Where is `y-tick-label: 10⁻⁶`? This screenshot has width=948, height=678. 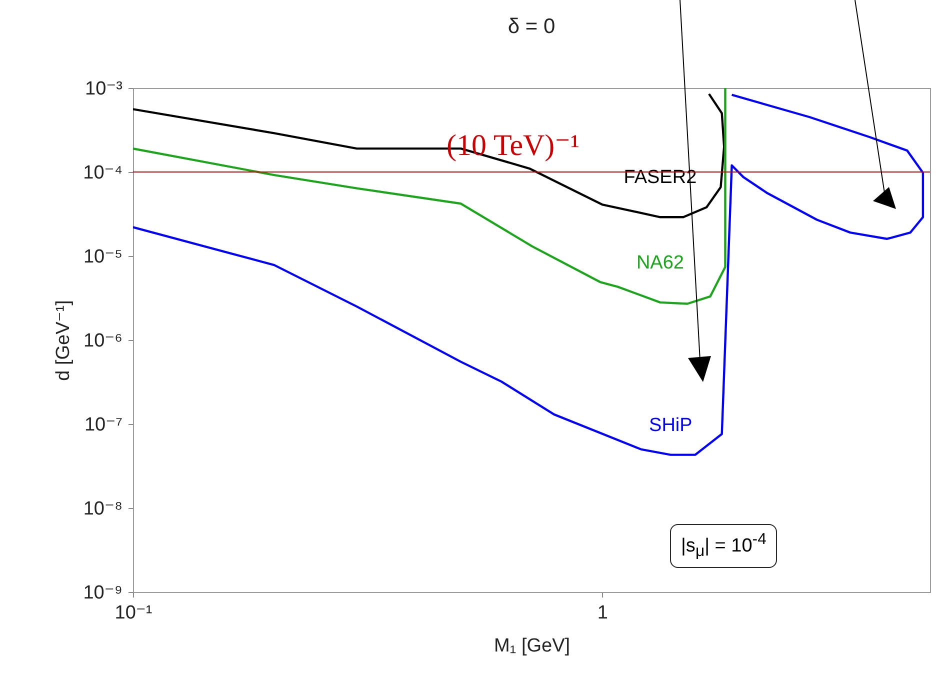 y-tick-label: 10⁻⁶ is located at coordinates (103, 341).